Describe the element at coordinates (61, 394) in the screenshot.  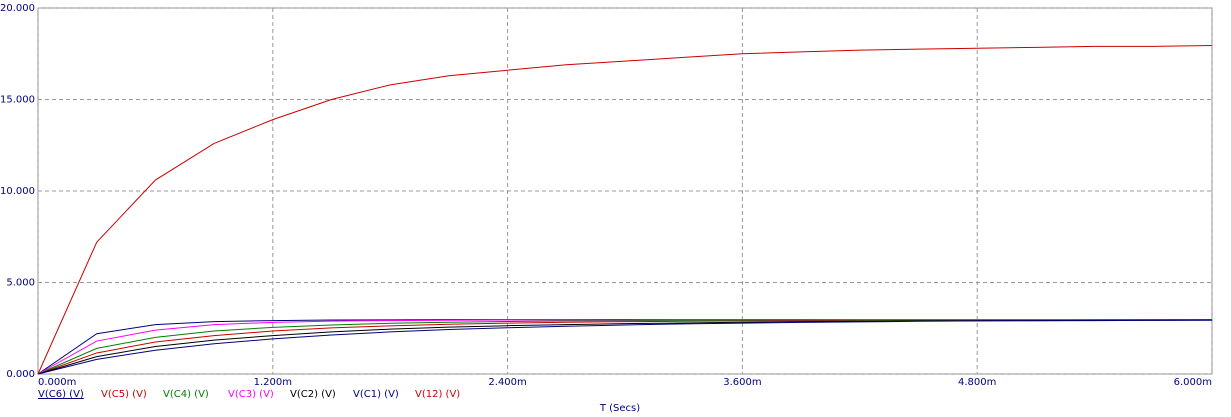
I see `legend-entry: V(C6) (V)` at that location.